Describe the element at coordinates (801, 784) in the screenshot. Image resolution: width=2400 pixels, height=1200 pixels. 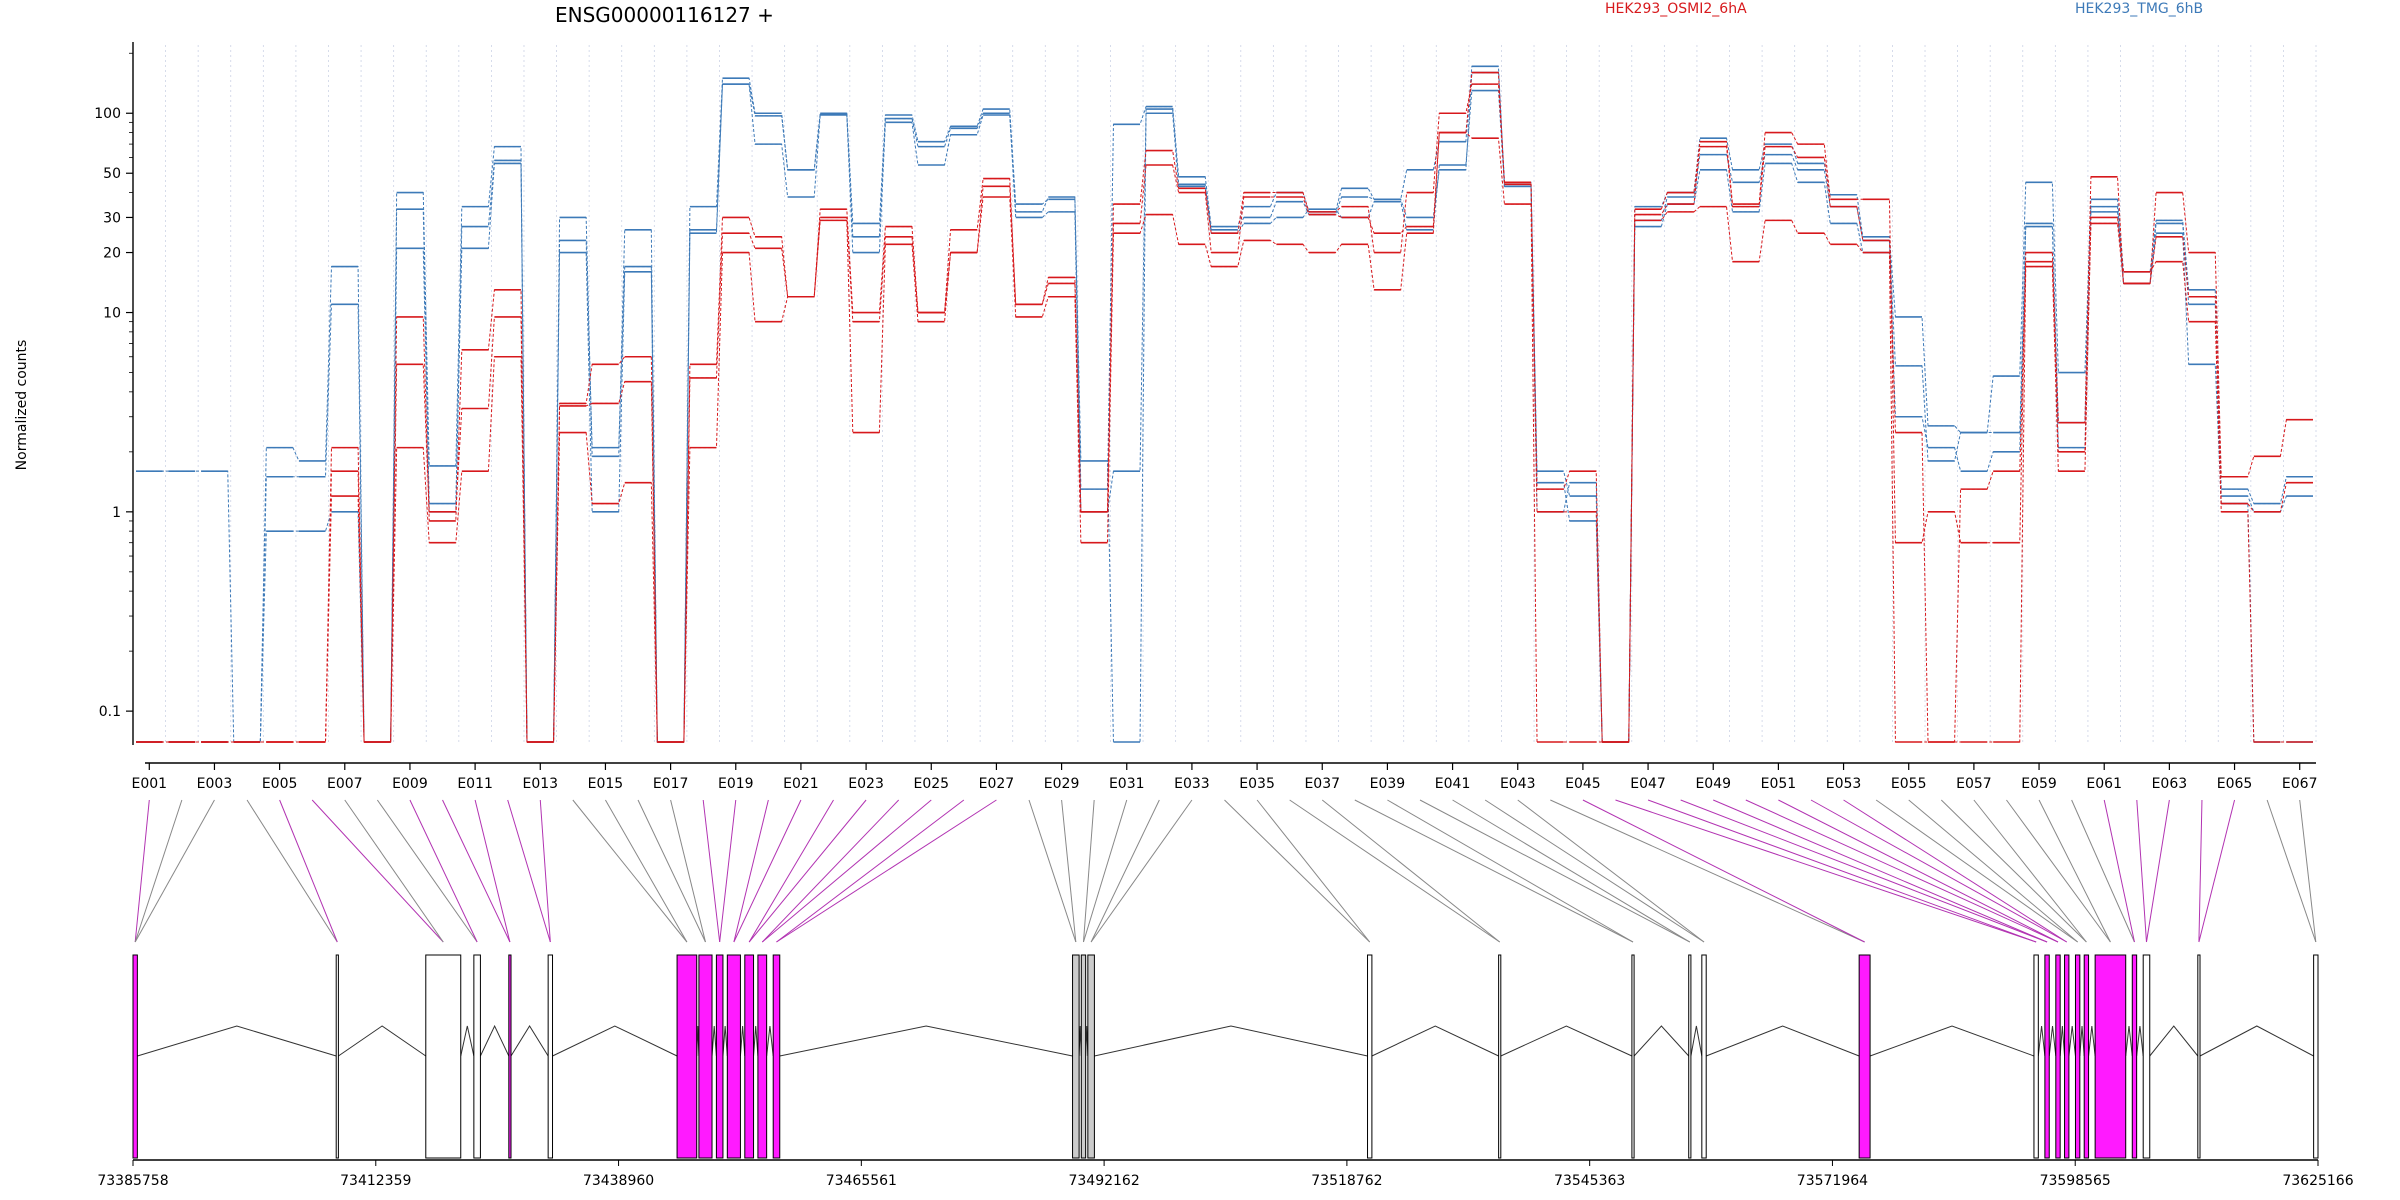
I see `x-tick-label: E021` at that location.